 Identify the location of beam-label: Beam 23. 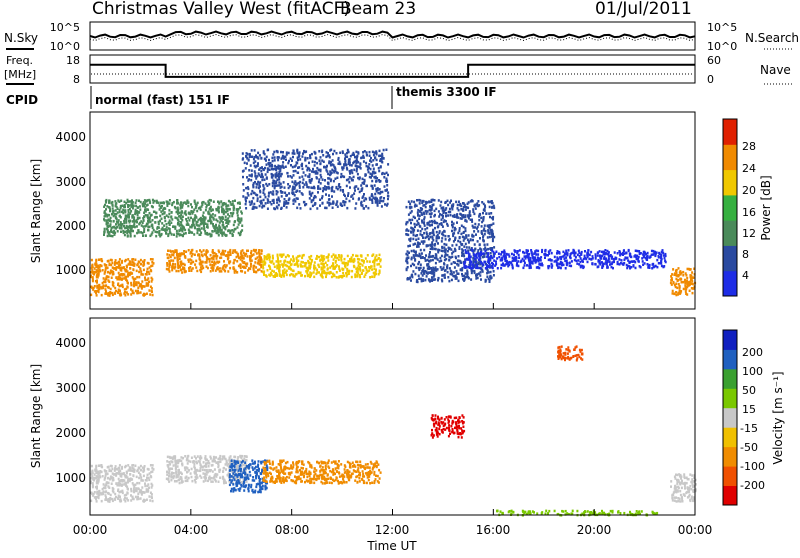
(378, 9).